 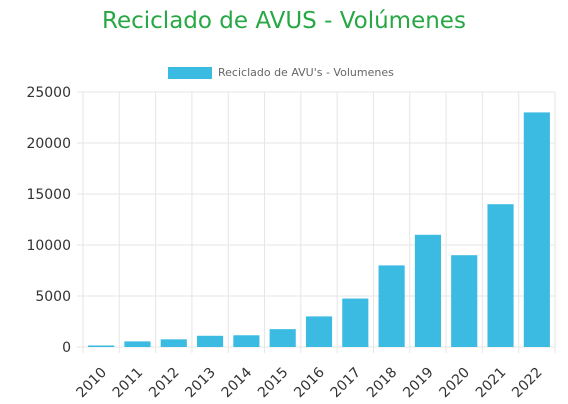 What do you see at coordinates (48, 246) in the screenshot?
I see `y-tick-label: 10000` at bounding box center [48, 246].